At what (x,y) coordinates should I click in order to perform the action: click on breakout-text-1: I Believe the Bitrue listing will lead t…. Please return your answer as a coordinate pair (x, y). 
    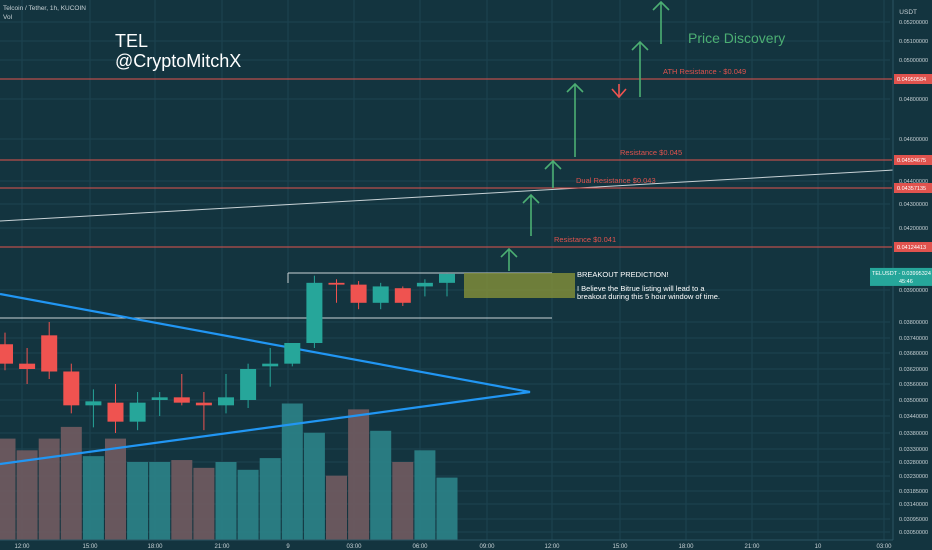
    Looking at the image, I should click on (641, 288).